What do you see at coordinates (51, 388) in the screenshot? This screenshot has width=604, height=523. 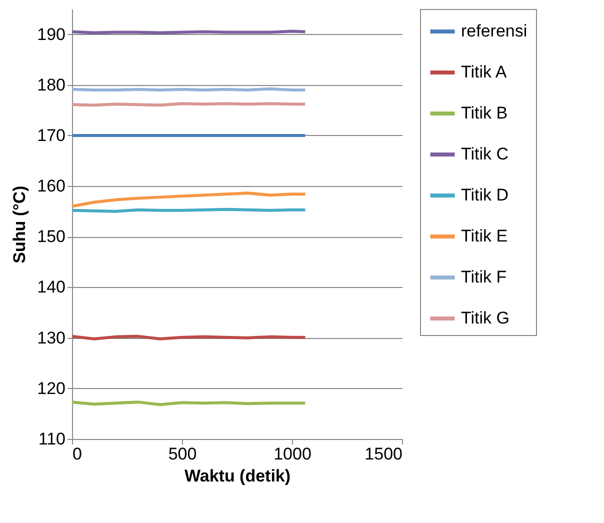 I see `y-tick-label: 120` at bounding box center [51, 388].